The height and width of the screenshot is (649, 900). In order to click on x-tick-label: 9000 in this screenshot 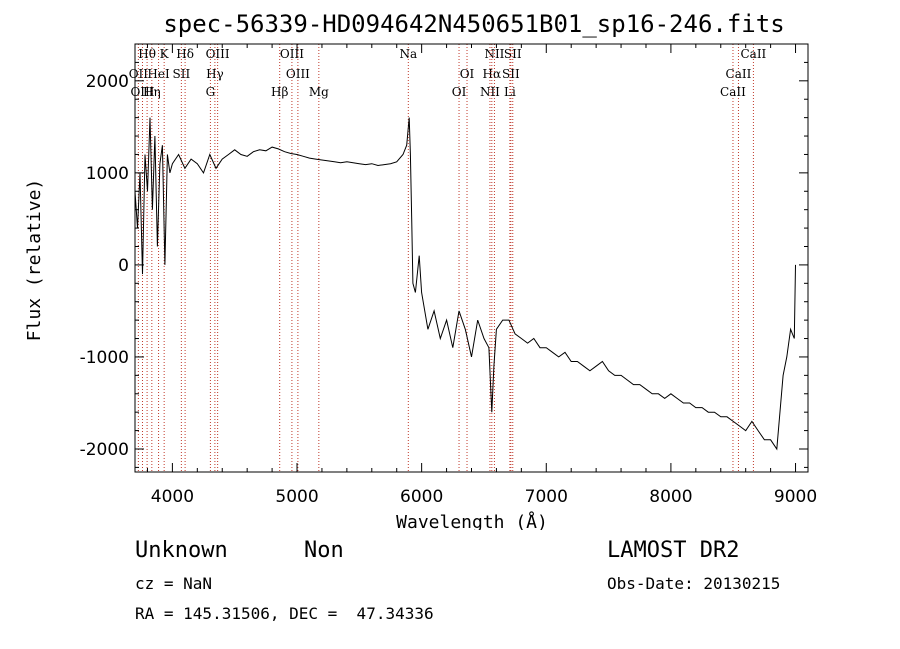, I will do `click(795, 497)`.